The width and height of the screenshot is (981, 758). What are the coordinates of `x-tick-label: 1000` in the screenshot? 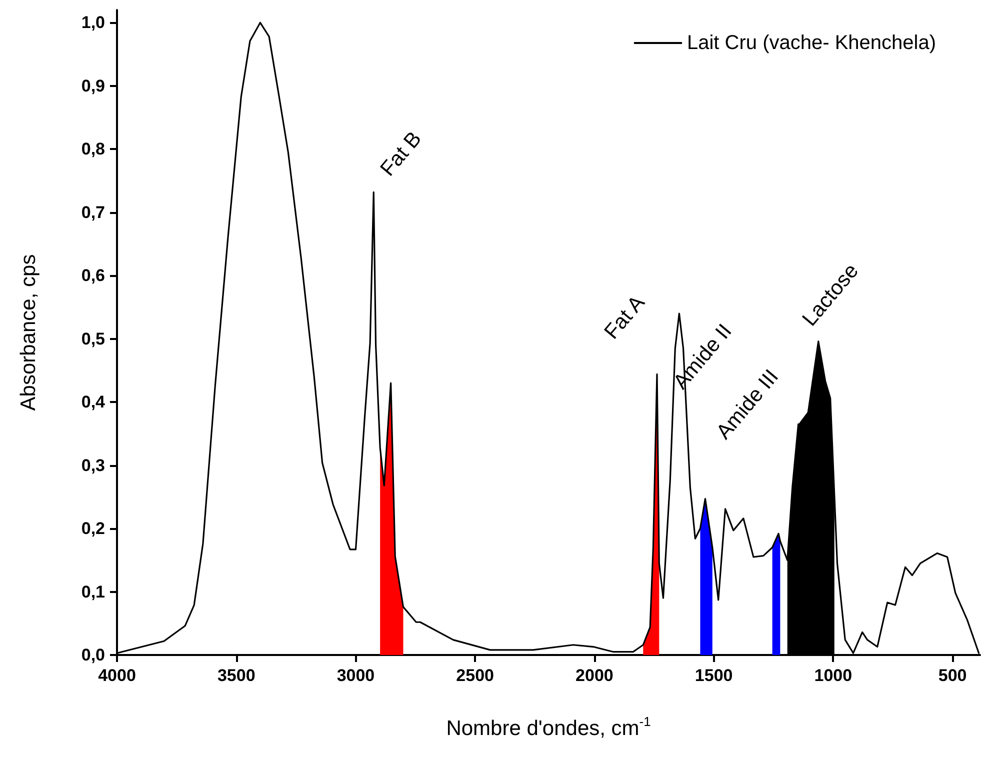 It's located at (833, 675).